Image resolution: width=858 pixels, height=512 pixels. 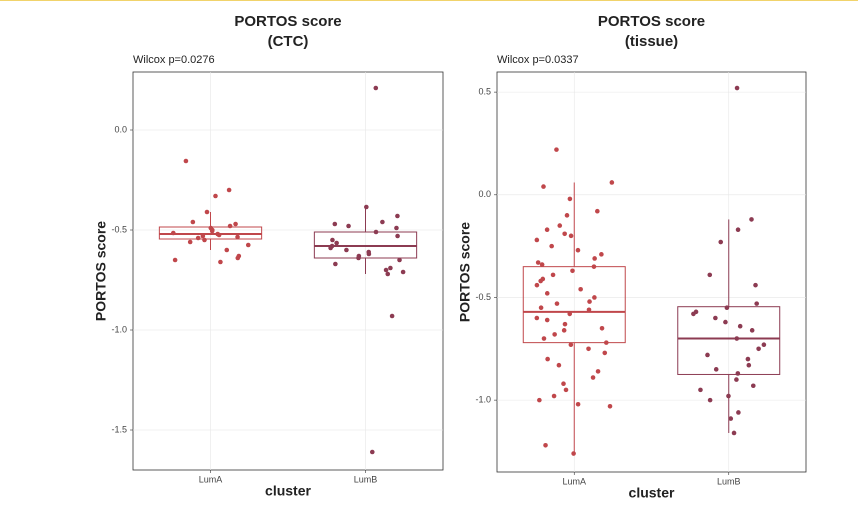 What do you see at coordinates (651, 41) in the screenshot?
I see `chart-subtitle: (tissue)` at bounding box center [651, 41].